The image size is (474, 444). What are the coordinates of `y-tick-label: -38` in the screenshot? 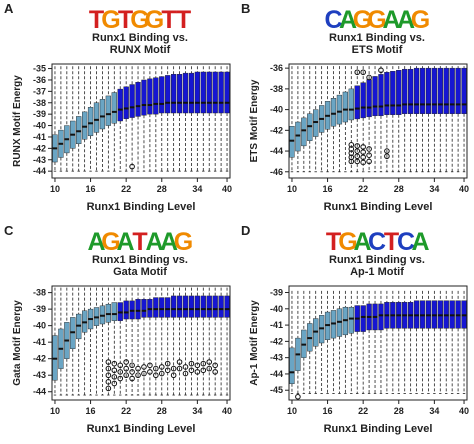 It's located at (276, 89).